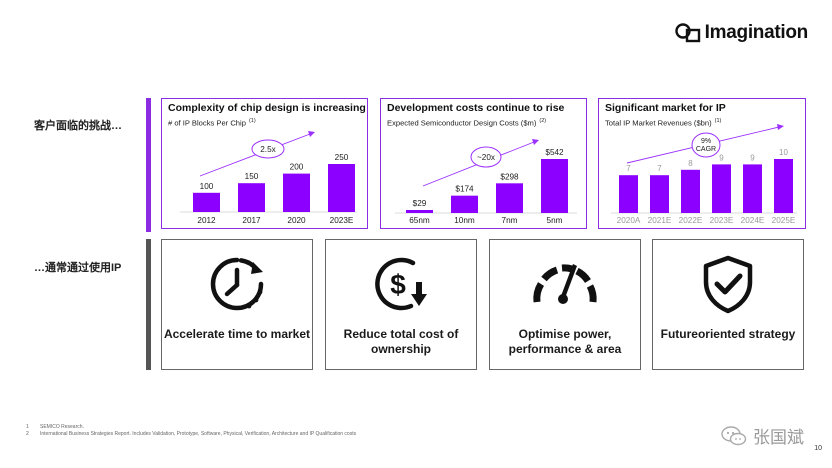 This screenshot has width=832, height=468. What do you see at coordinates (212, 123) in the screenshot?
I see `panel-subtitle: # of IP Blocks Per Chip (1)` at bounding box center [212, 123].